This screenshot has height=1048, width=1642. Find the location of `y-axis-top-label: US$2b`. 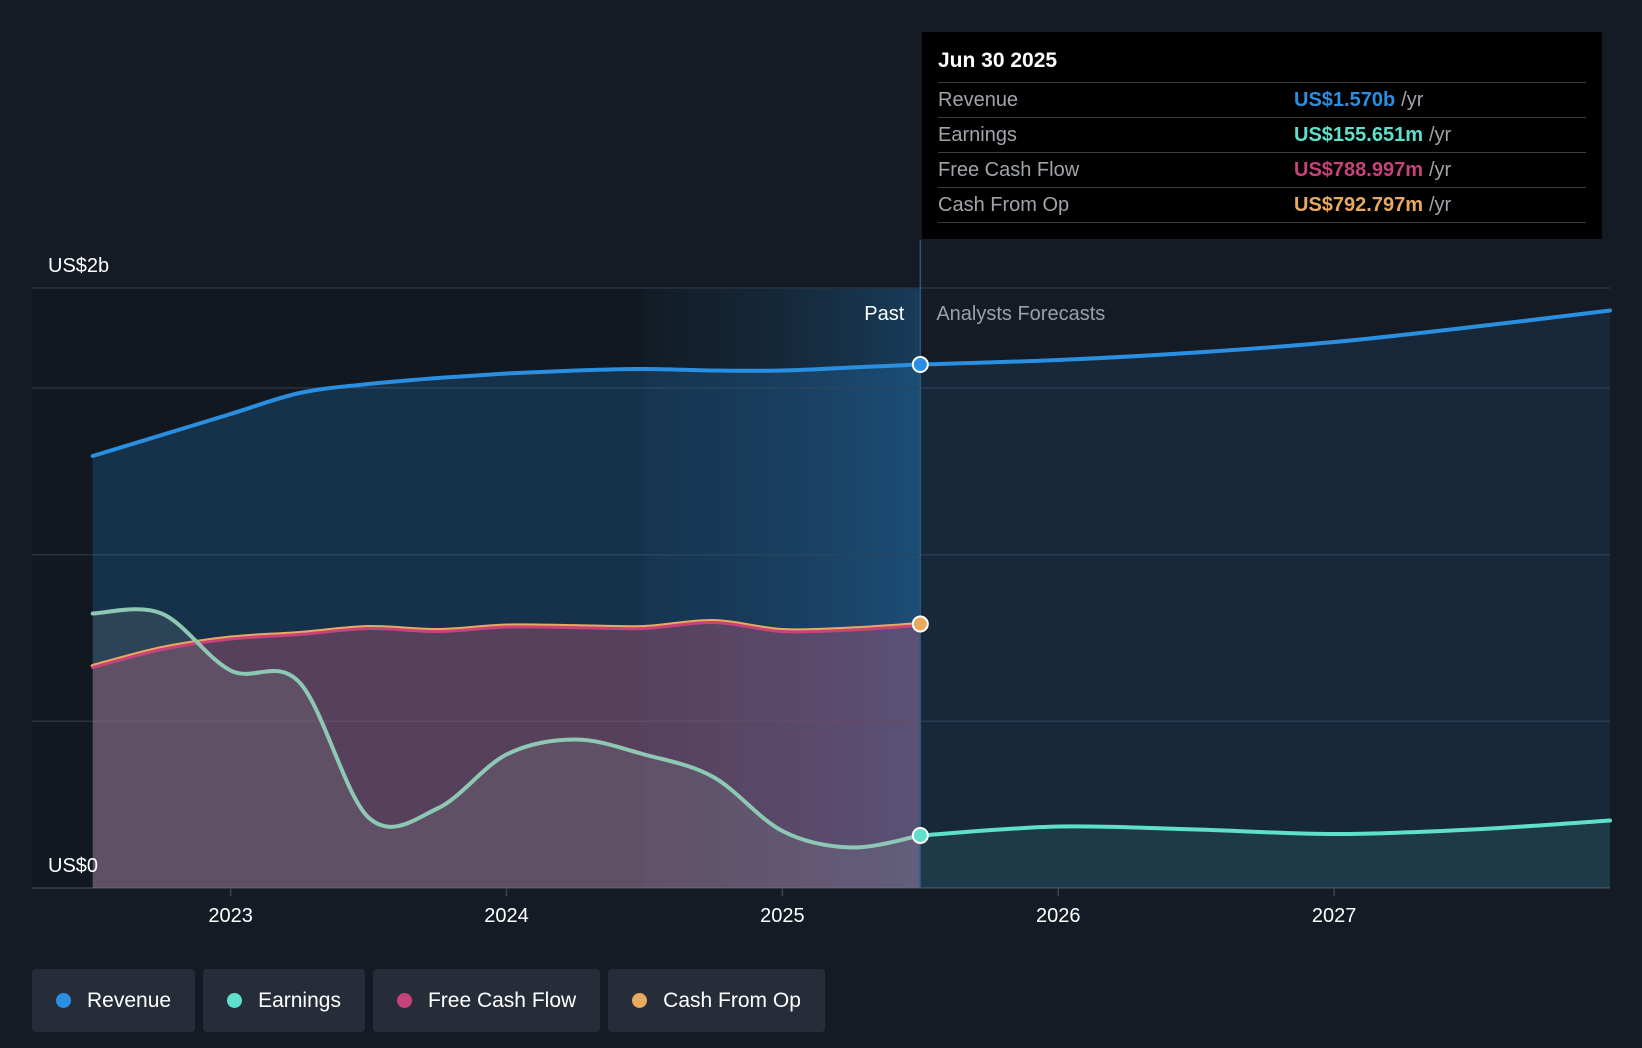

y-axis-top-label: US$2b is located at coordinates (78, 266).